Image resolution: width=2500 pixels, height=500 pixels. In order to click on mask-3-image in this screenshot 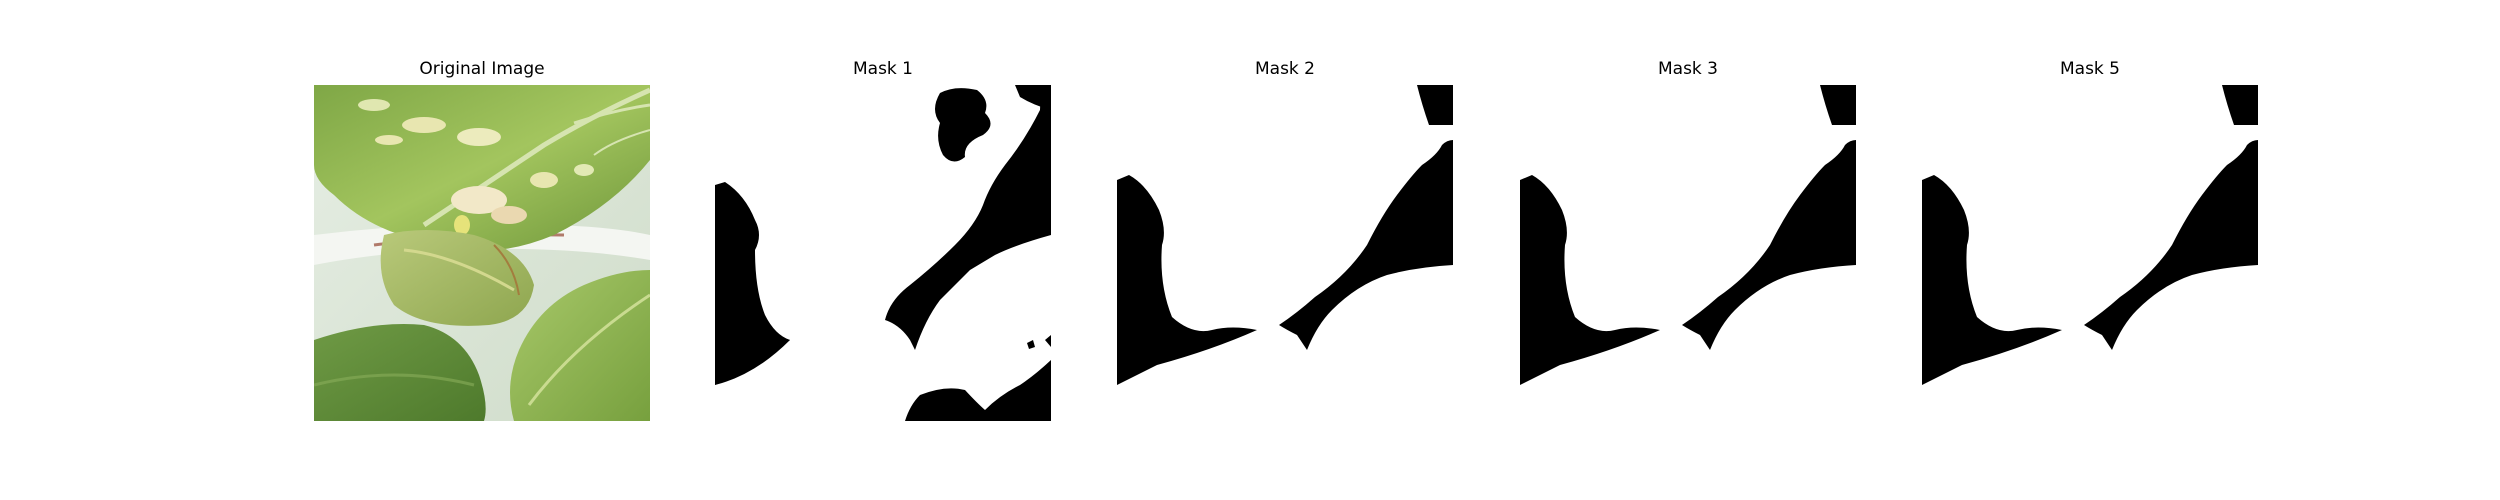, I will do `click(1688, 253)`.